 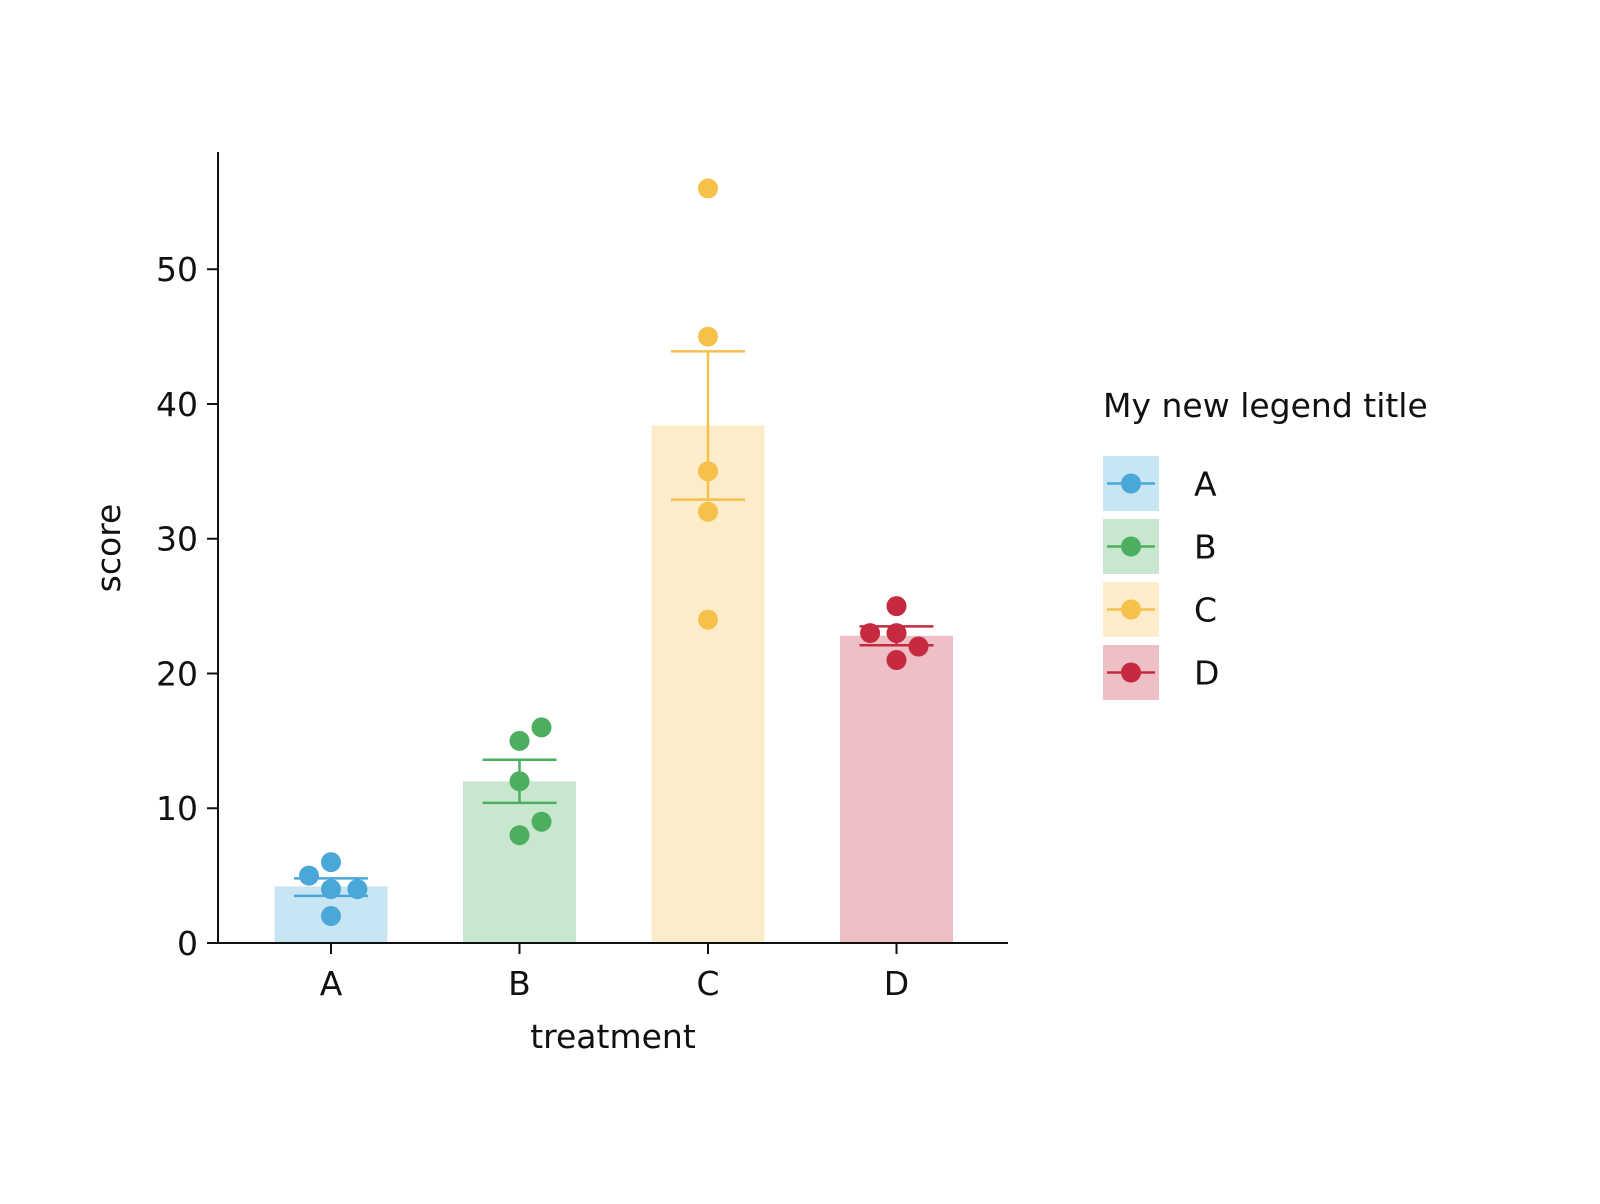 What do you see at coordinates (177, 673) in the screenshot?
I see `y-tick-label-20: 20` at bounding box center [177, 673].